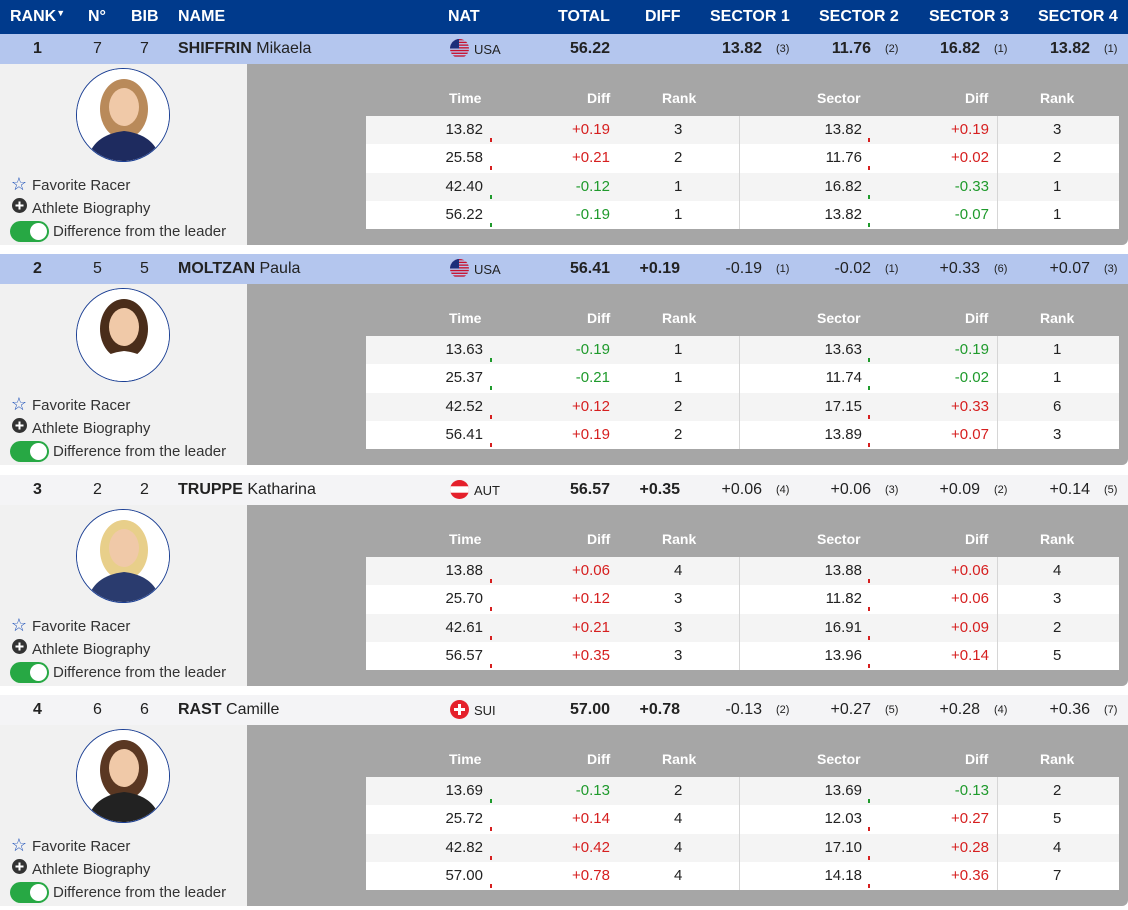  What do you see at coordinates (843, 406) in the screenshot?
I see `sector-time: 17.15` at bounding box center [843, 406].